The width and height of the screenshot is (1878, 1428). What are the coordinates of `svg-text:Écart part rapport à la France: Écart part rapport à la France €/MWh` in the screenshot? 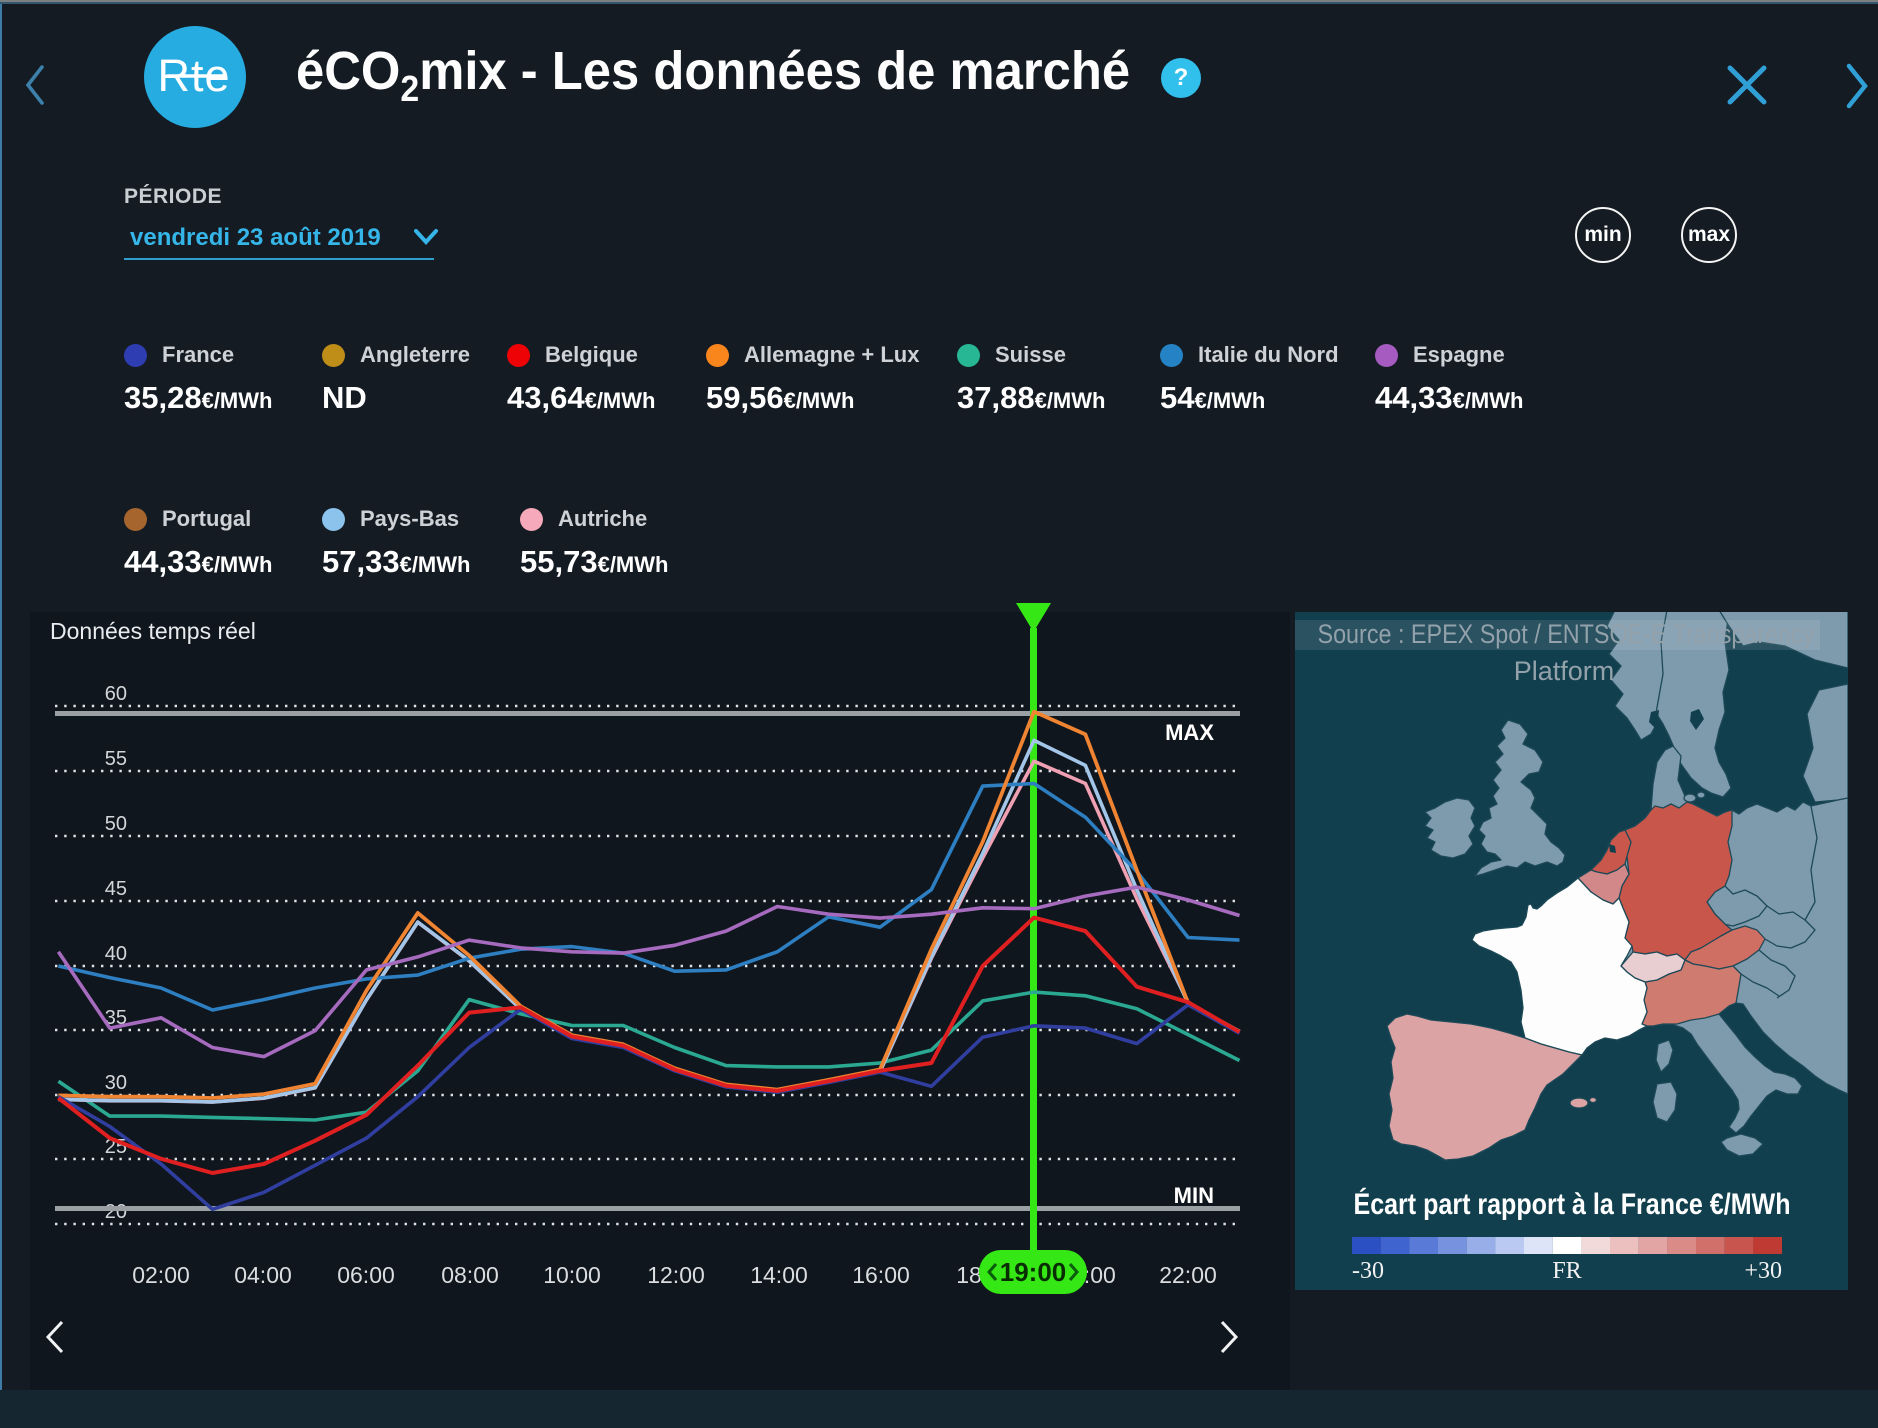 It's located at (1572, 1204).